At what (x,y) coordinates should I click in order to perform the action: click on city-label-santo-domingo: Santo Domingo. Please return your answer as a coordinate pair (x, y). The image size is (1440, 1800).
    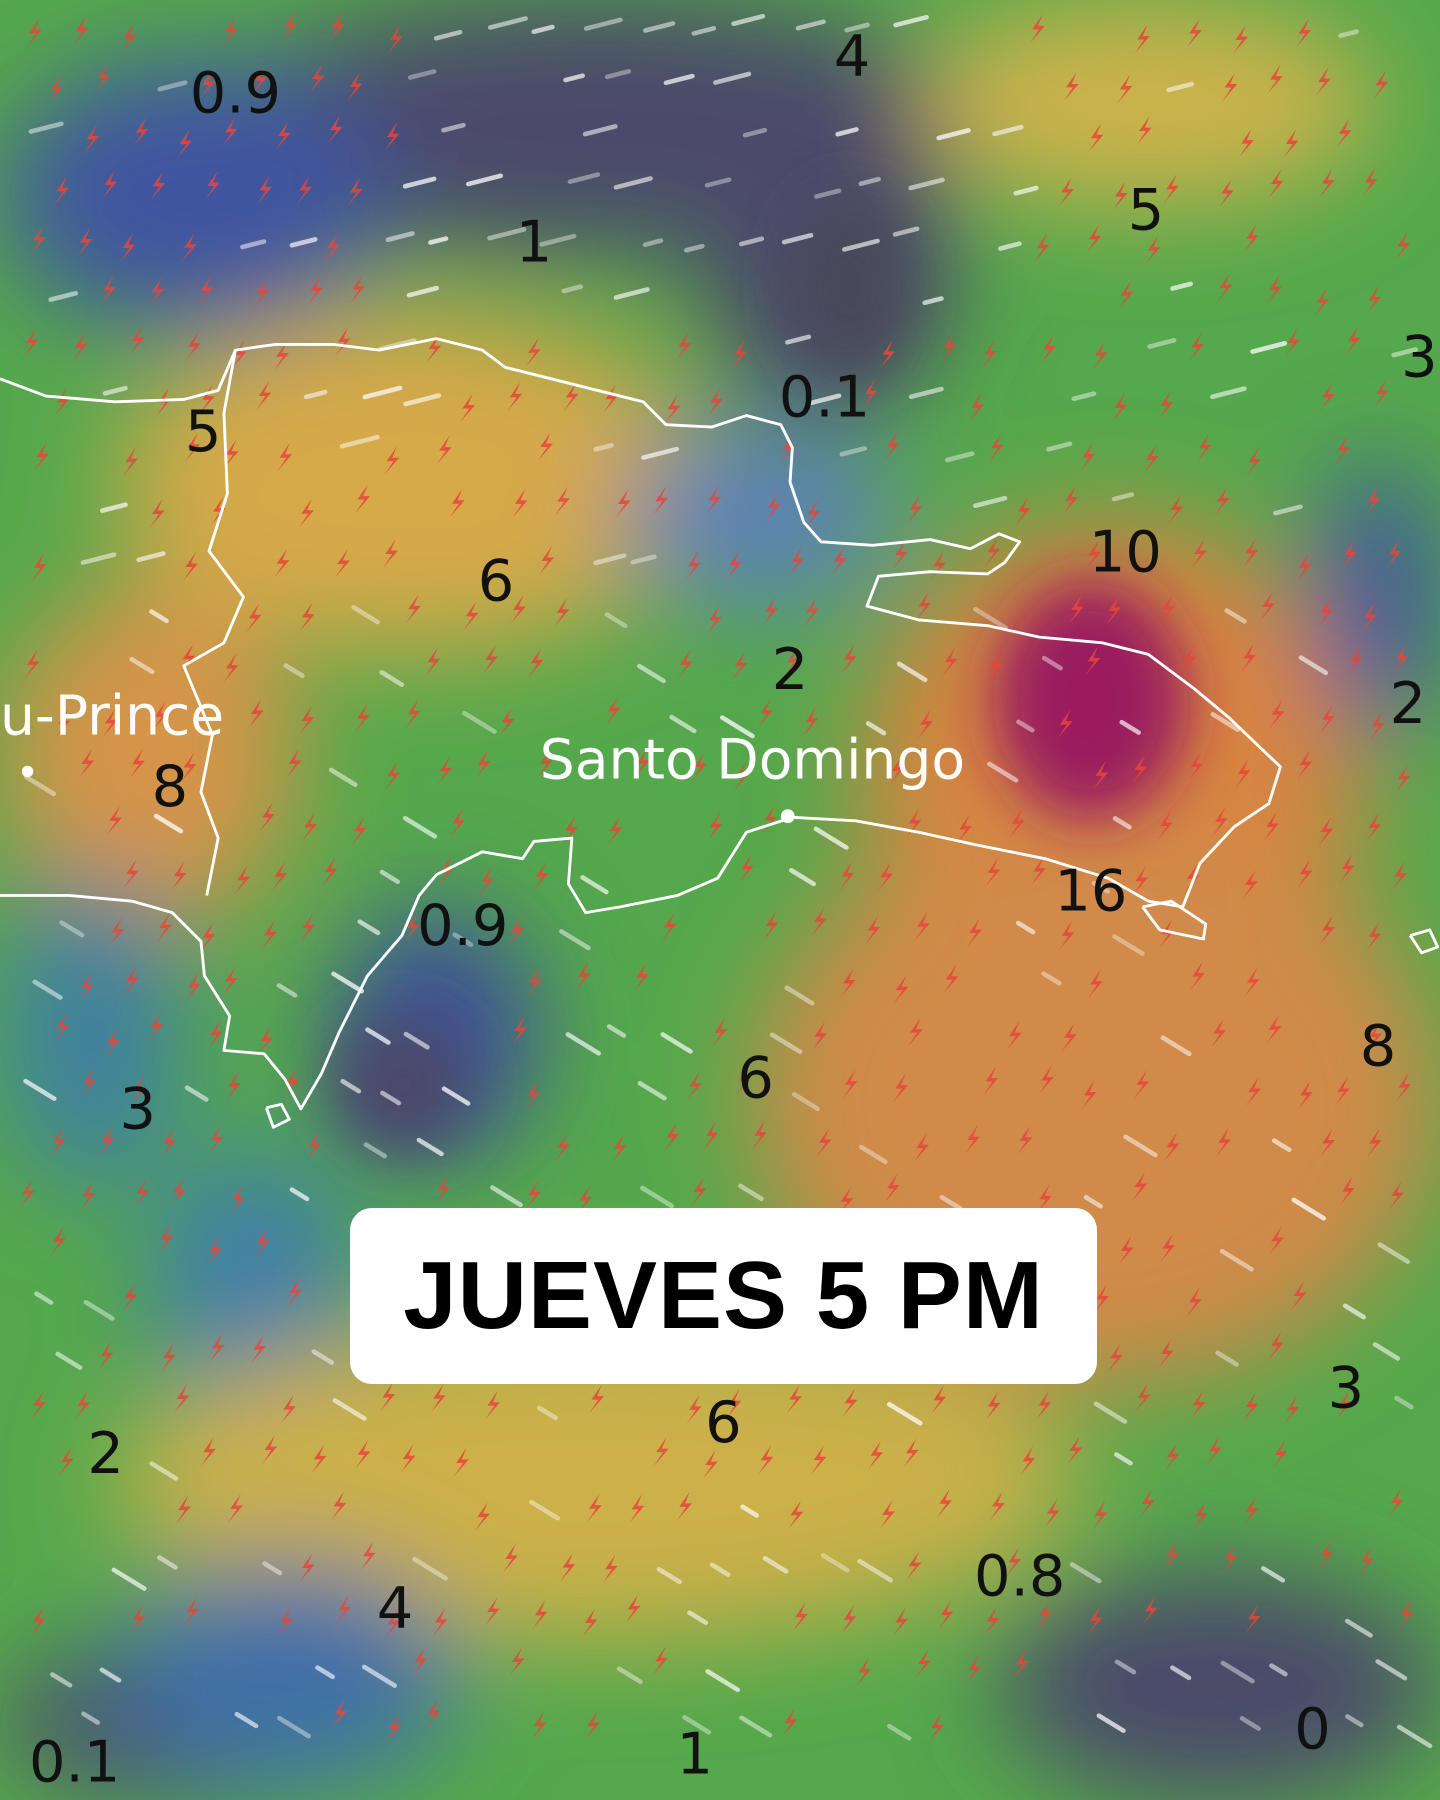
    Looking at the image, I should click on (752, 759).